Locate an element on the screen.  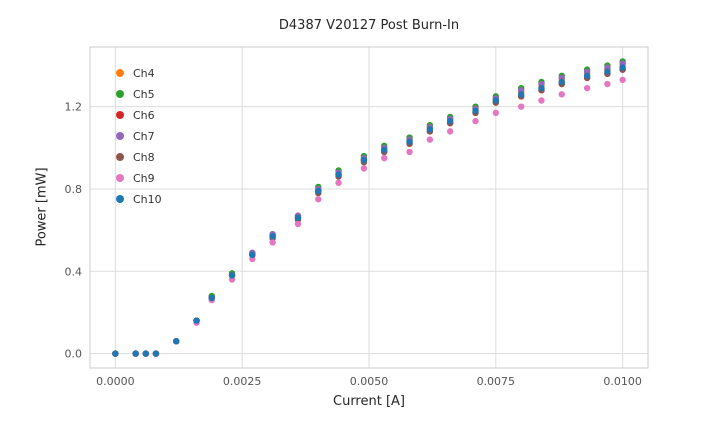
x-tick-label: 0.0050 is located at coordinates (369, 381).